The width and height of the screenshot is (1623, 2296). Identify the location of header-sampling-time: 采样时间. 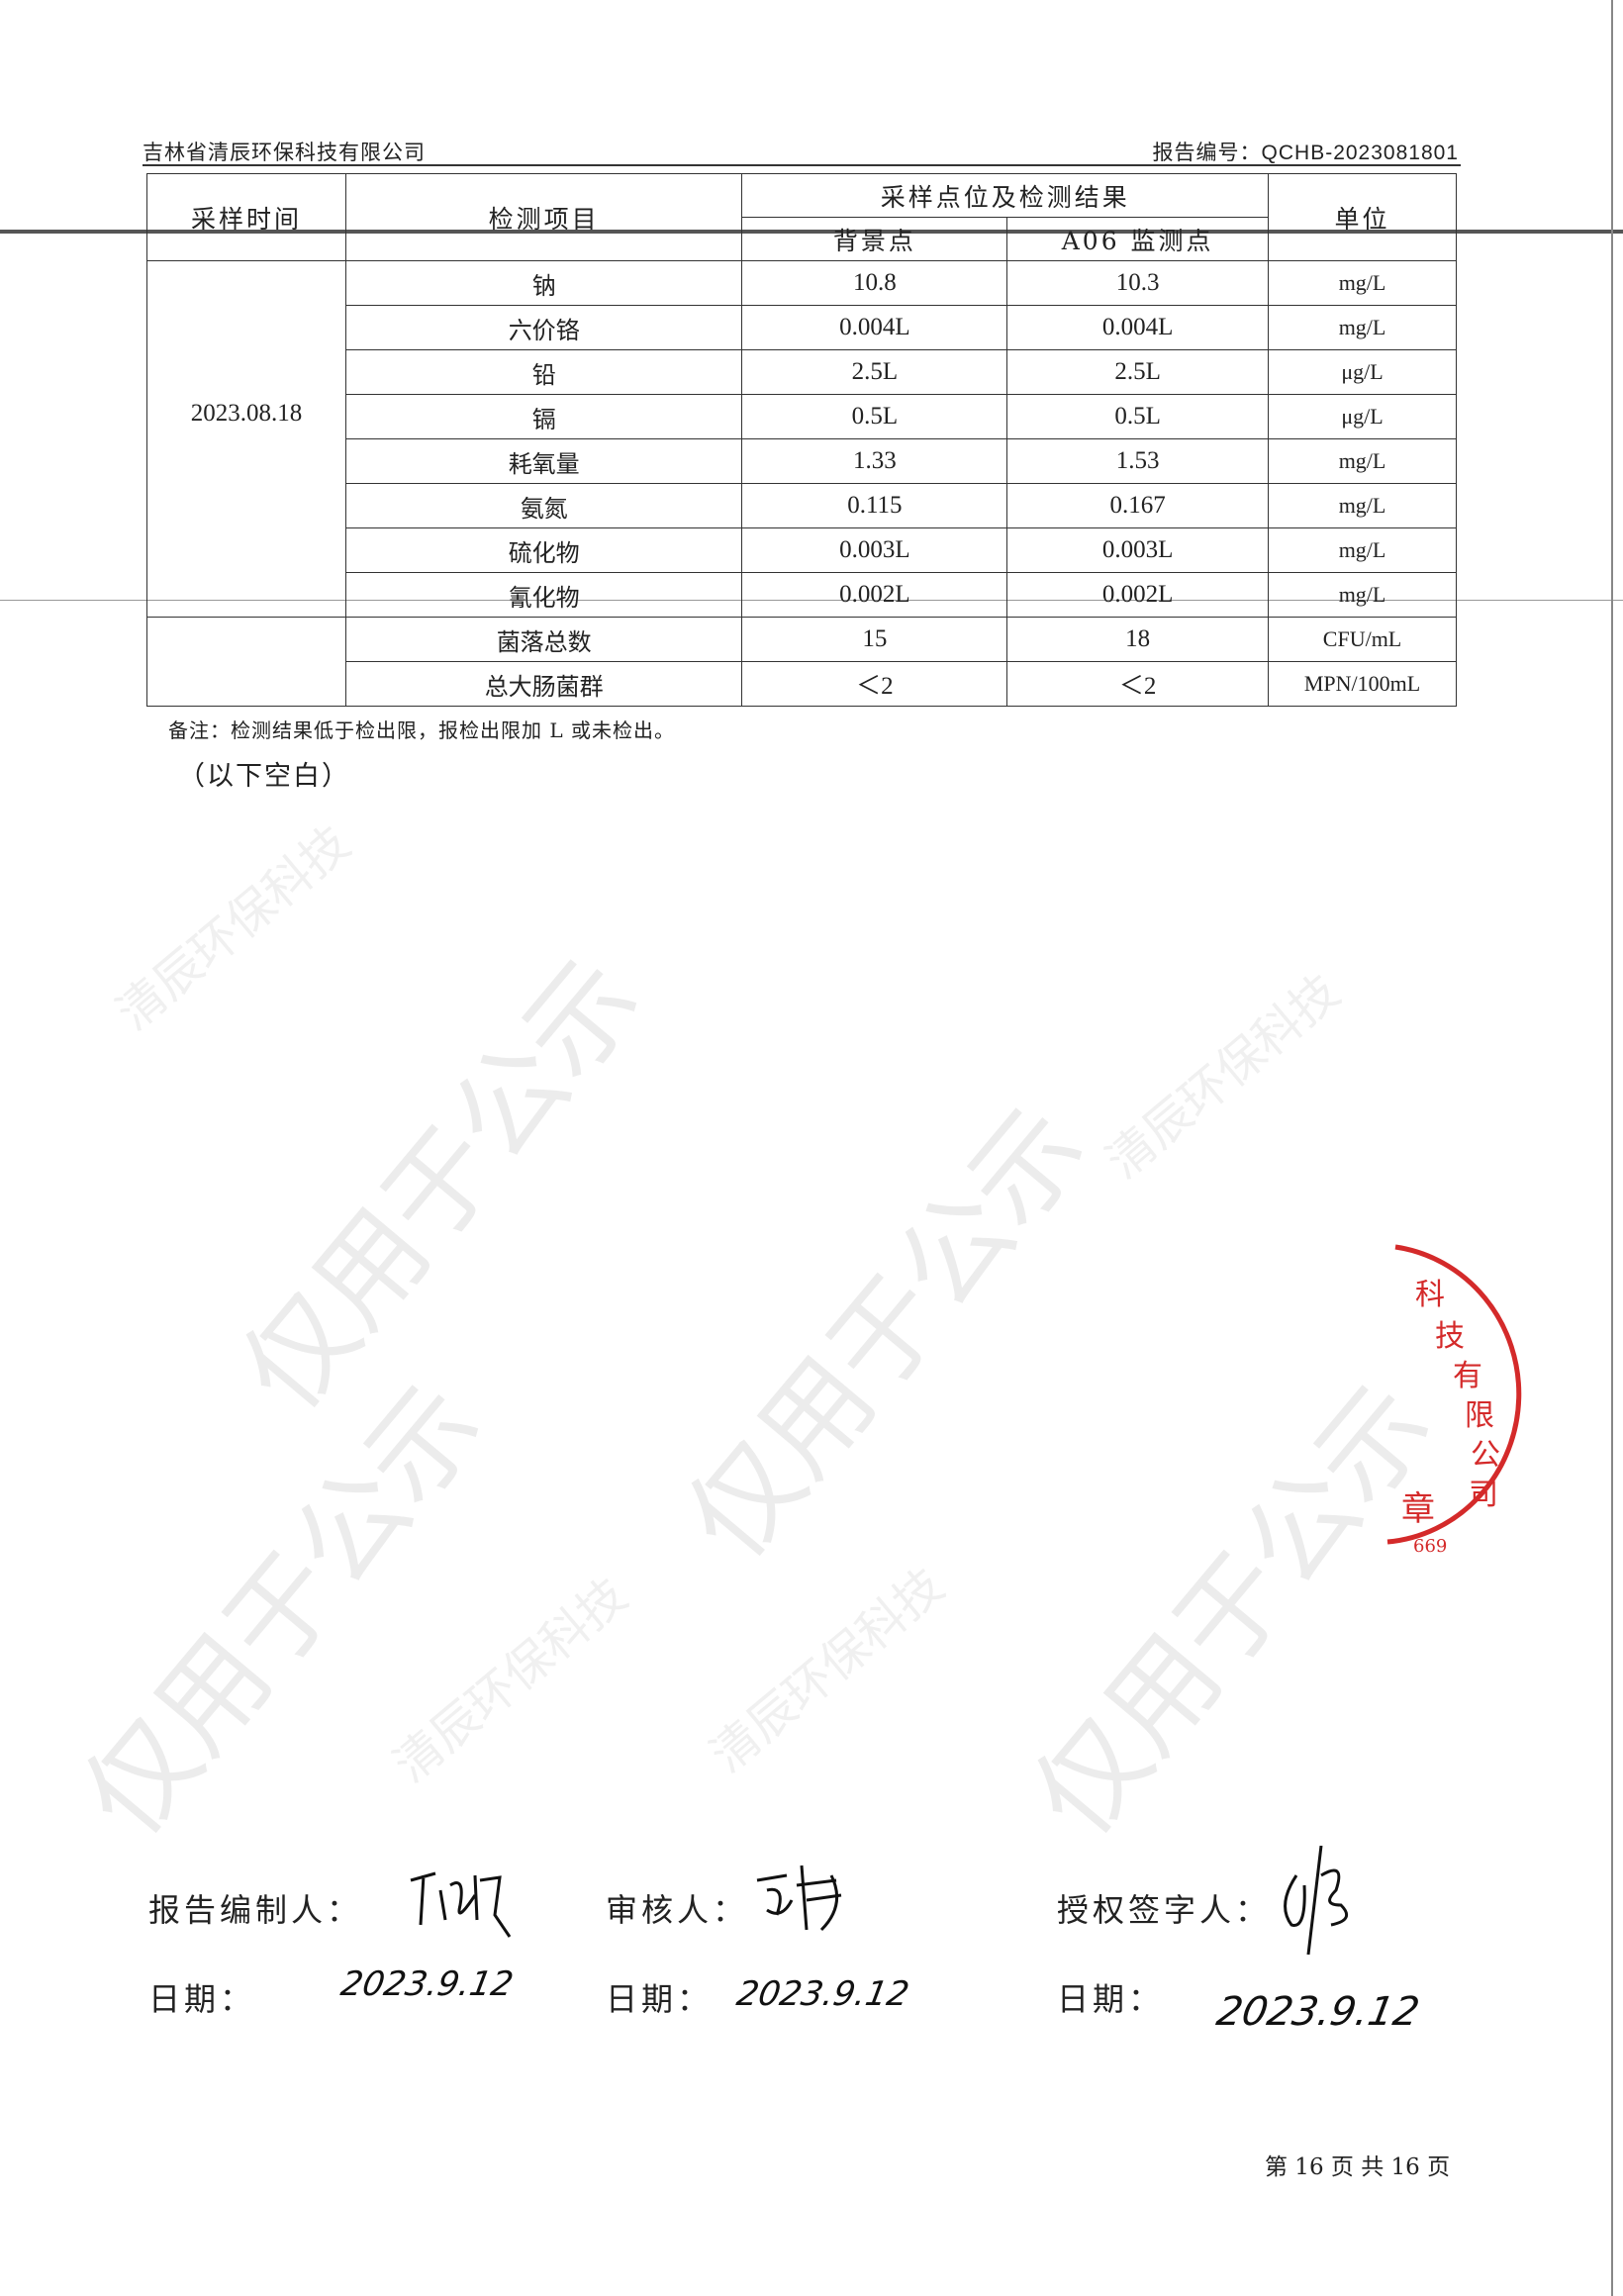
(246, 217).